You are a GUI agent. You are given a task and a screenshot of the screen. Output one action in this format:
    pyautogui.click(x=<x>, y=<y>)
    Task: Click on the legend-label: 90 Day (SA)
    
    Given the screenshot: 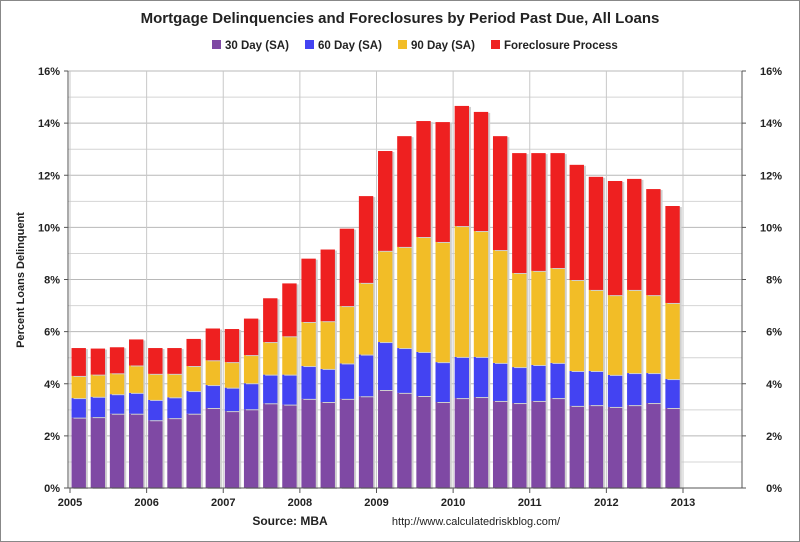 What is the action you would take?
    pyautogui.click(x=443, y=46)
    